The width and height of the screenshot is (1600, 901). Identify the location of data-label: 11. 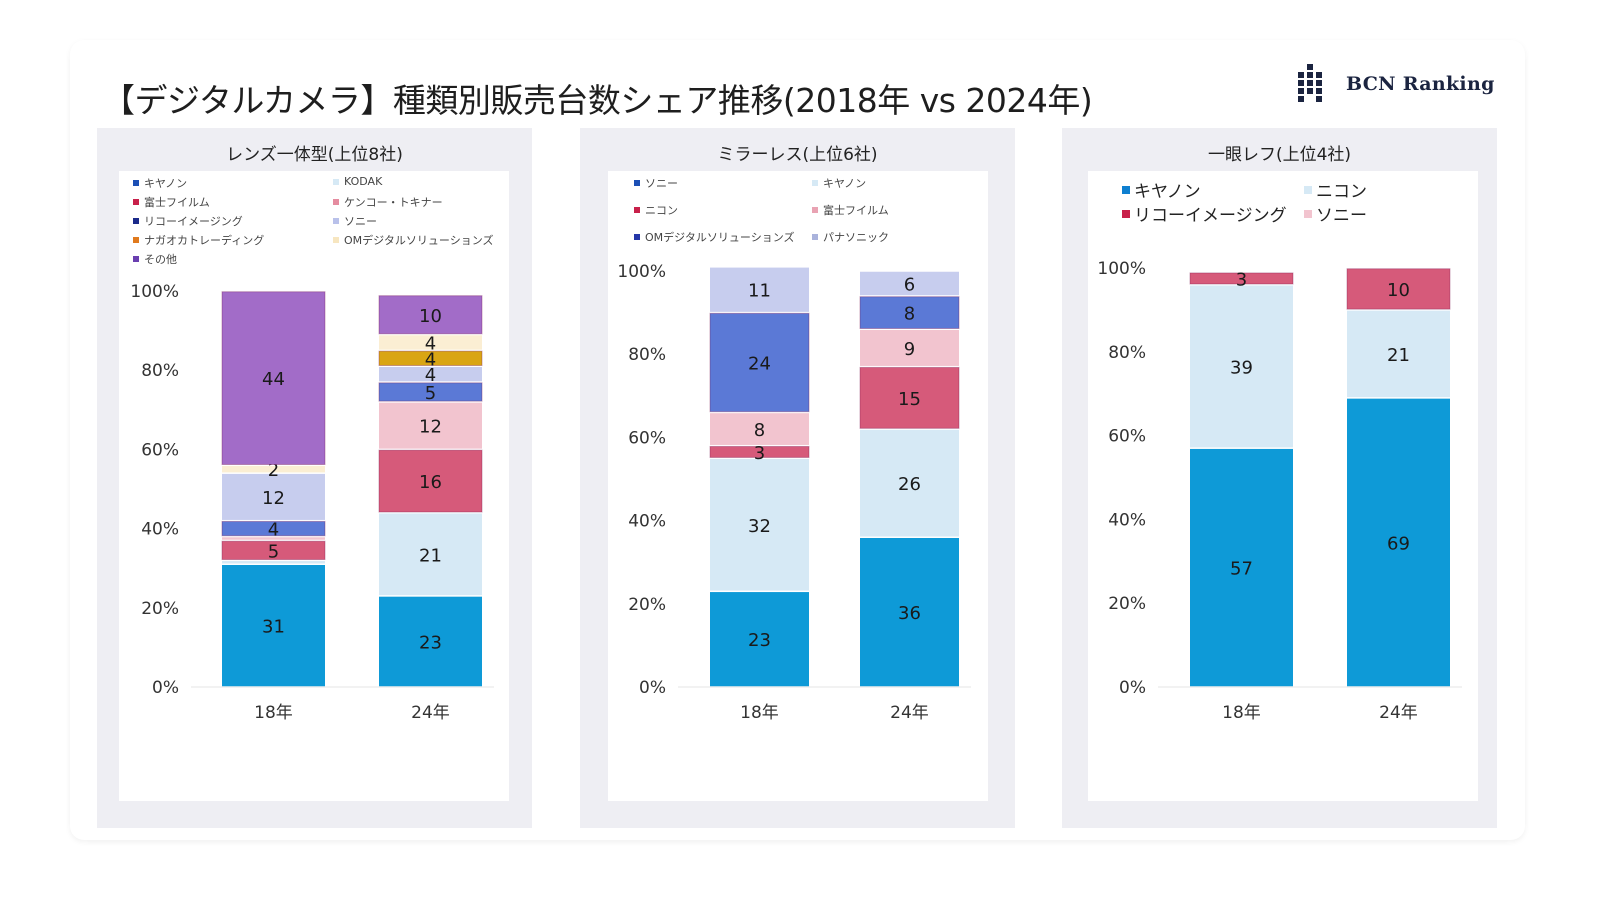
(759, 291).